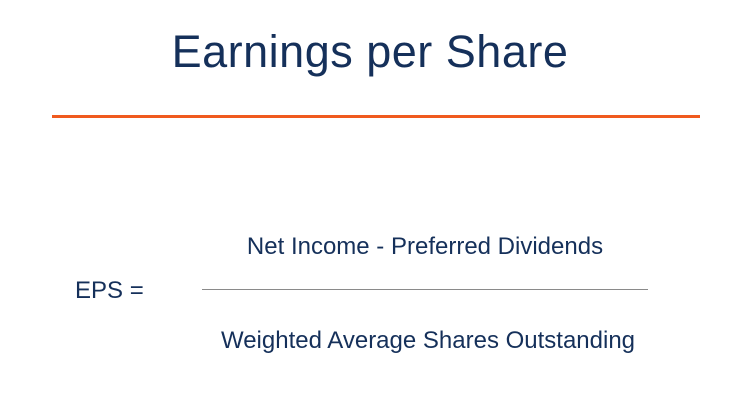  I want to click on formula-lhs: EPS =, so click(109, 290).